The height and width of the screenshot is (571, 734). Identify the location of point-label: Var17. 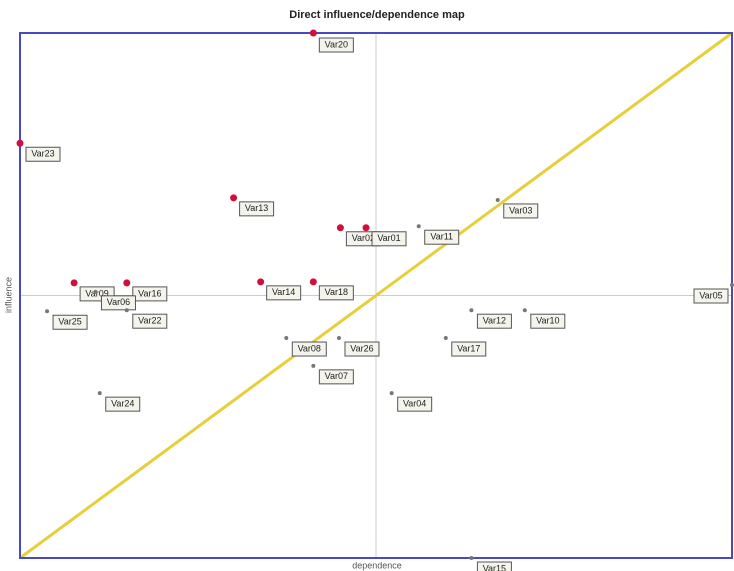
(468, 348).